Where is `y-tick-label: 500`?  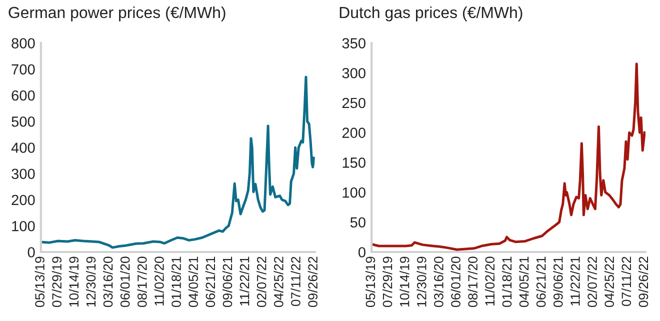
y-tick-label: 500 is located at coordinates (23, 121).